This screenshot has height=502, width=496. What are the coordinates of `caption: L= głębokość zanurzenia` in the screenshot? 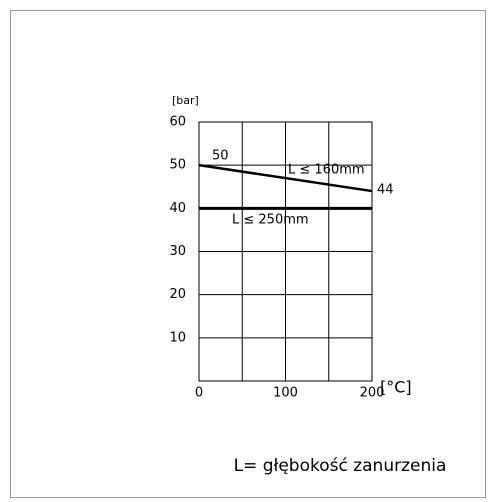 It's located at (340, 466).